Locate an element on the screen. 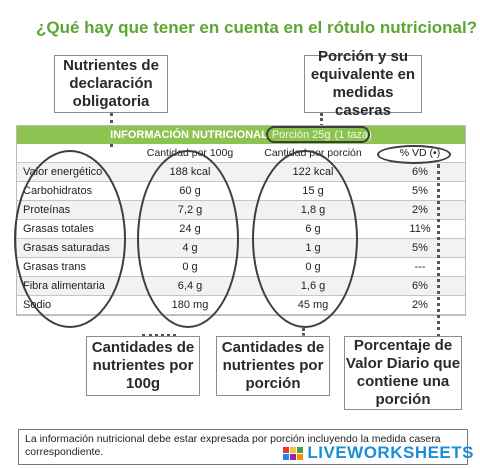 This screenshot has height=469, width=480. vd-highlight is located at coordinates (414, 154).